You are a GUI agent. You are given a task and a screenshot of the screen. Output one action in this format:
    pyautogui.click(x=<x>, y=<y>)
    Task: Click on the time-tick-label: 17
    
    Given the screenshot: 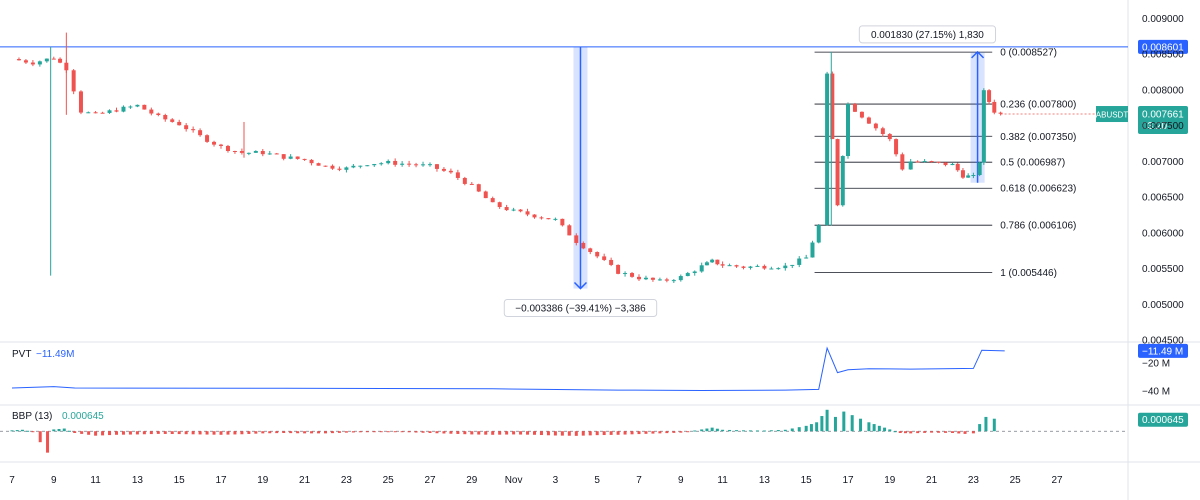 What is the action you would take?
    pyautogui.click(x=221, y=480)
    